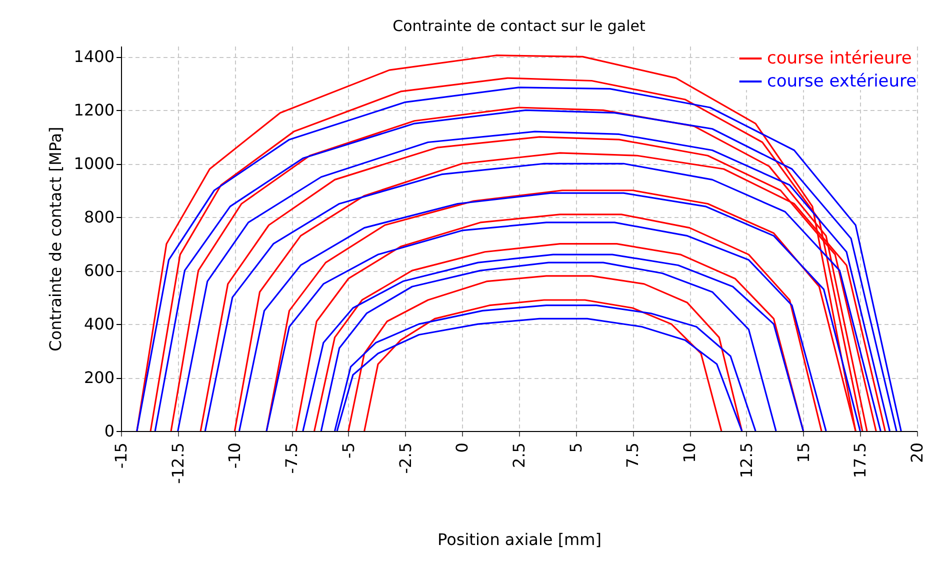  I want to click on x-tick-label: 5, so click(576, 447).